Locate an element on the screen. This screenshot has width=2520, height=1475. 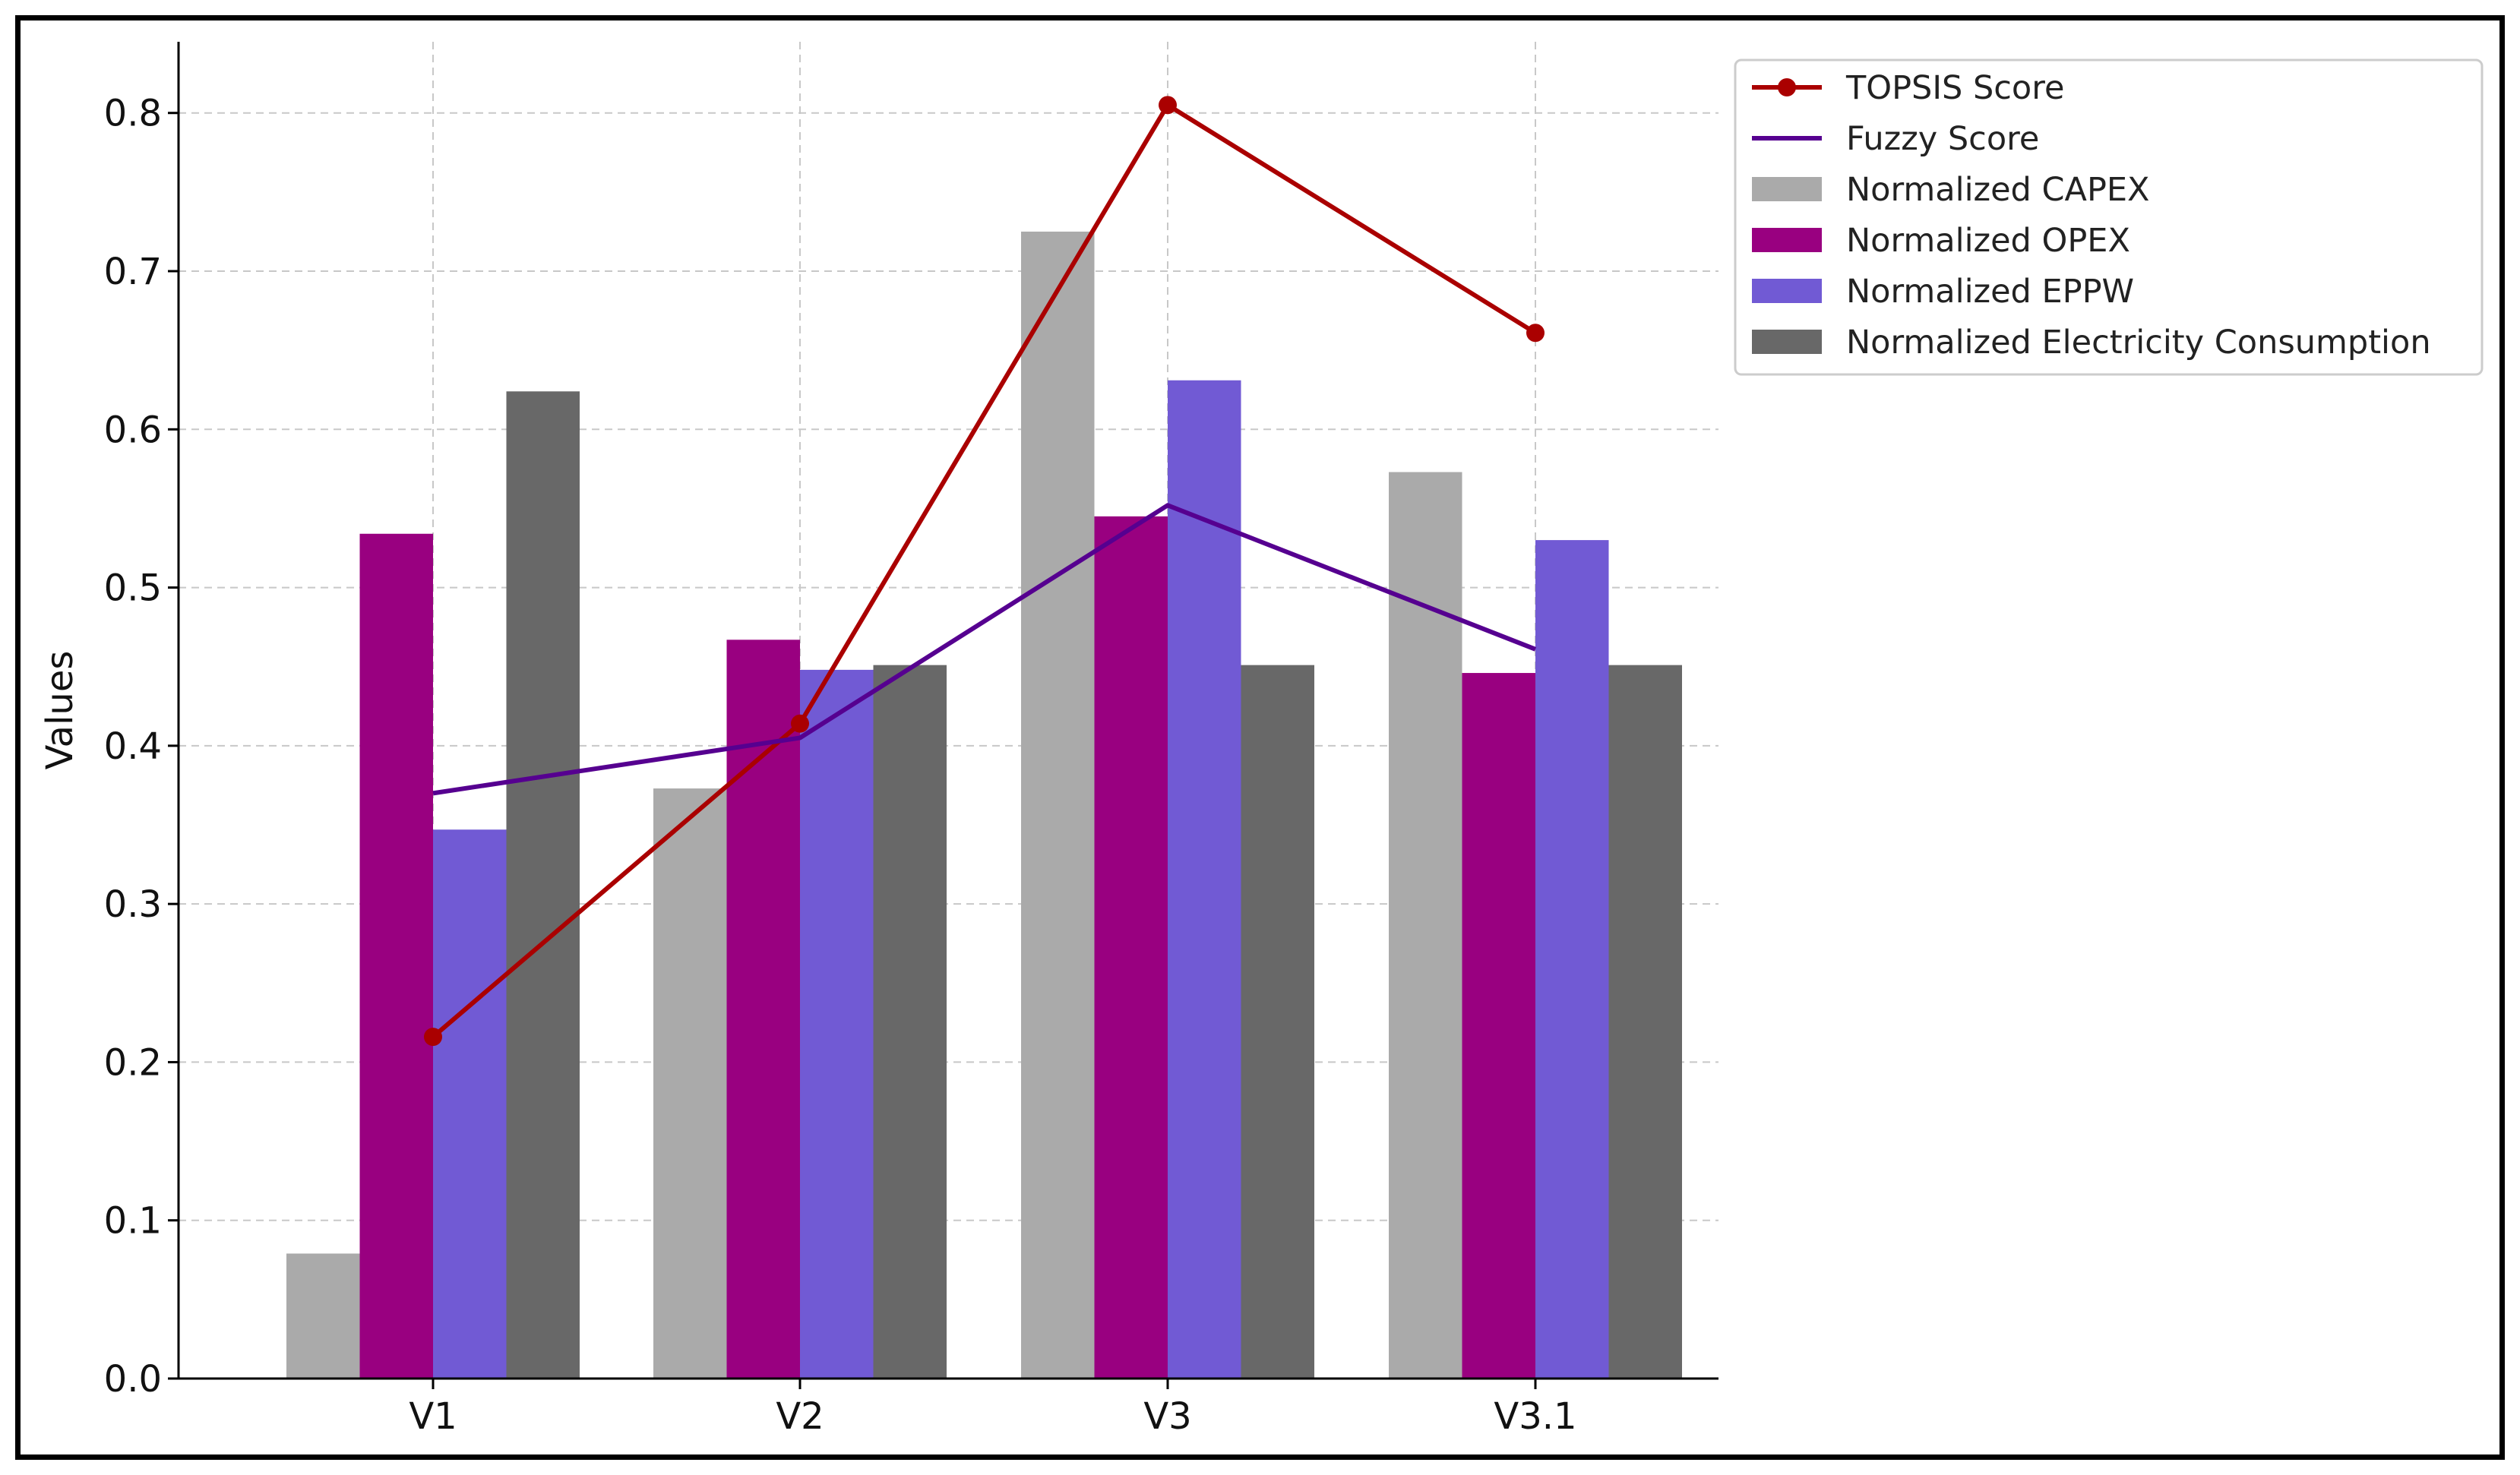
legend-label: Normalized Electricity Consumption is located at coordinates (2138, 343).